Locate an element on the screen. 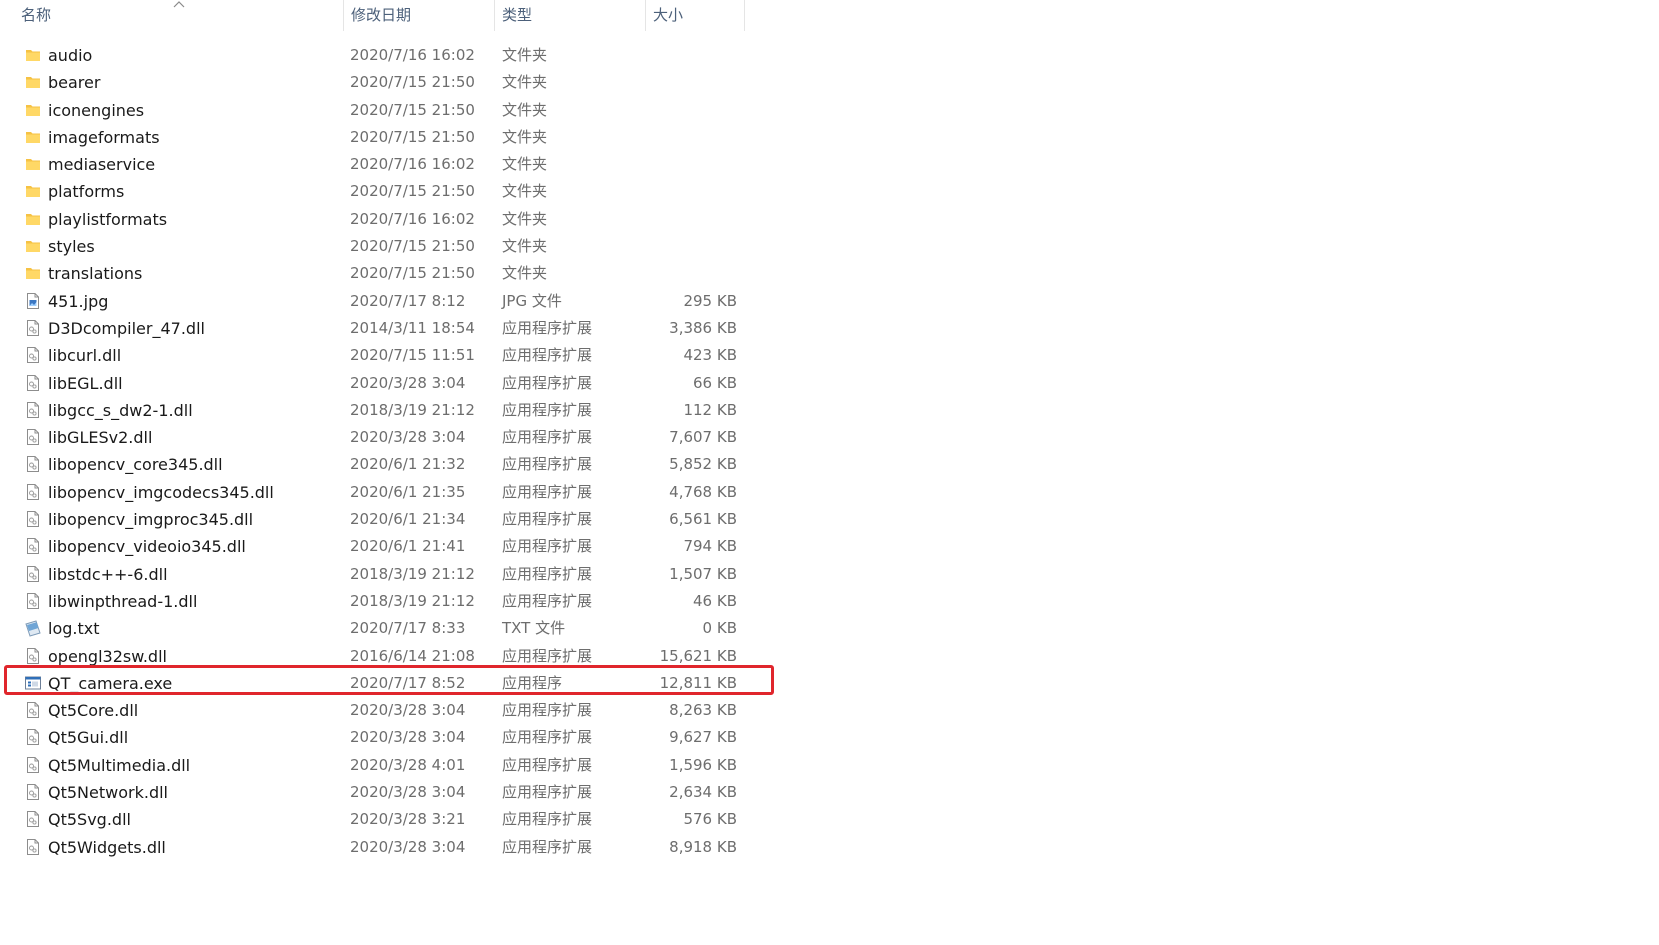  file-row: log.txt 2020/7/17 8:33 TXT 文件 0 KB is located at coordinates (372, 628).